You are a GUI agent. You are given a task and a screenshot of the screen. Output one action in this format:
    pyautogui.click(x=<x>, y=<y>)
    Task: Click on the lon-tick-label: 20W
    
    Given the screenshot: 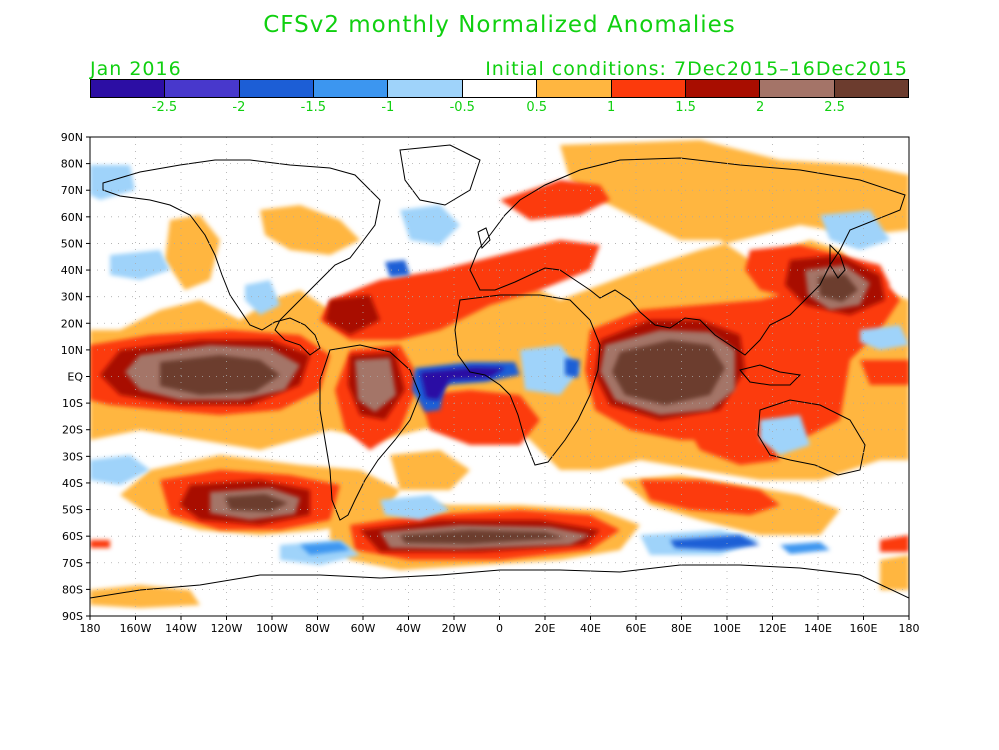 What is the action you would take?
    pyautogui.click(x=454, y=628)
    